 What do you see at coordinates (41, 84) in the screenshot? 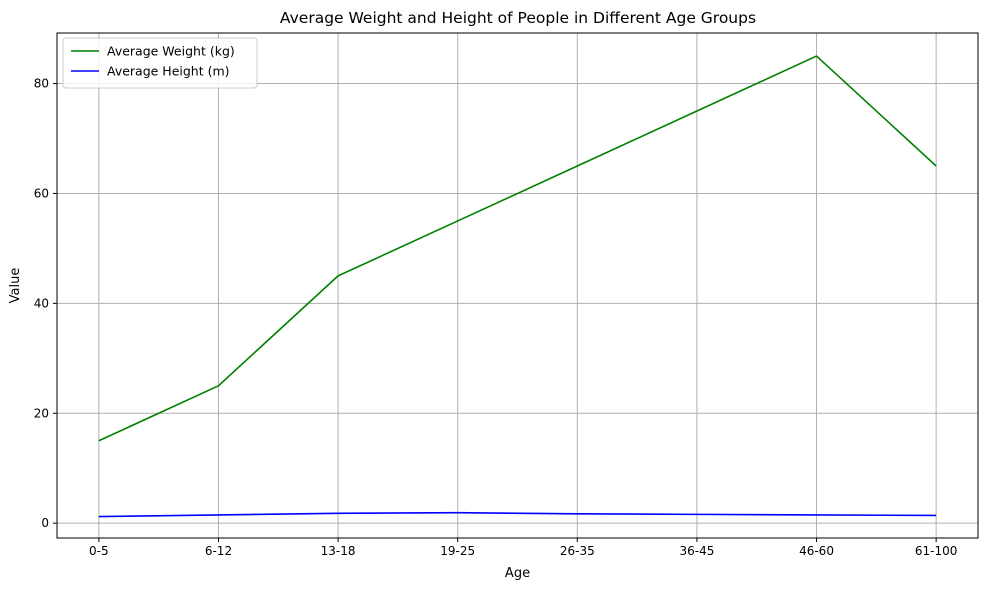
I see `y-tick-label: 80` at bounding box center [41, 84].